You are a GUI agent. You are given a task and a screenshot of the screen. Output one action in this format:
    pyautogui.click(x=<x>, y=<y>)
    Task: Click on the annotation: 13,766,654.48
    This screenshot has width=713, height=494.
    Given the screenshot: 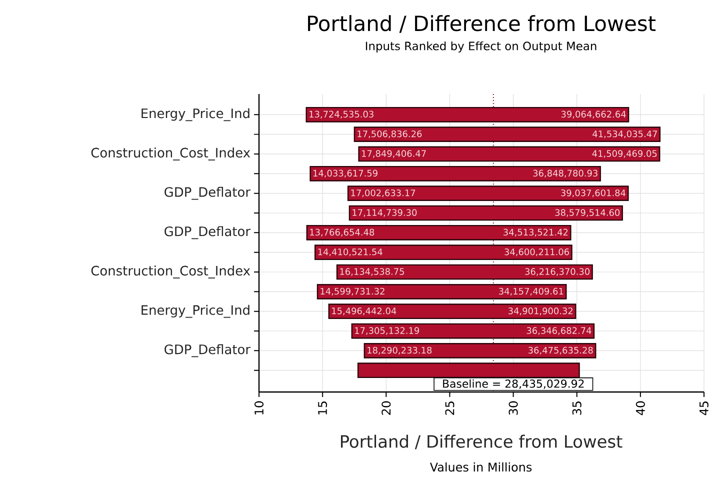 What is the action you would take?
    pyautogui.click(x=342, y=232)
    